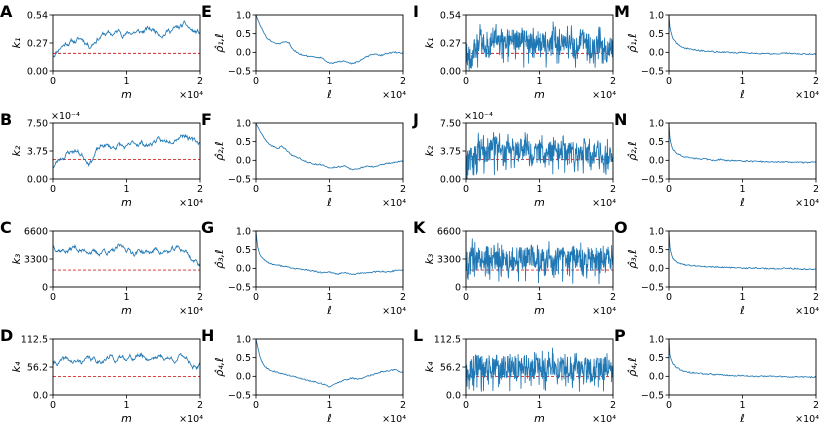  Describe the element at coordinates (716, 267) in the screenshot. I see `panel-O: O 0 1 2 −0.5 0.0 0.5 1.0 ℓ ρ̂₃,ℓ ×10⁴` at that location.